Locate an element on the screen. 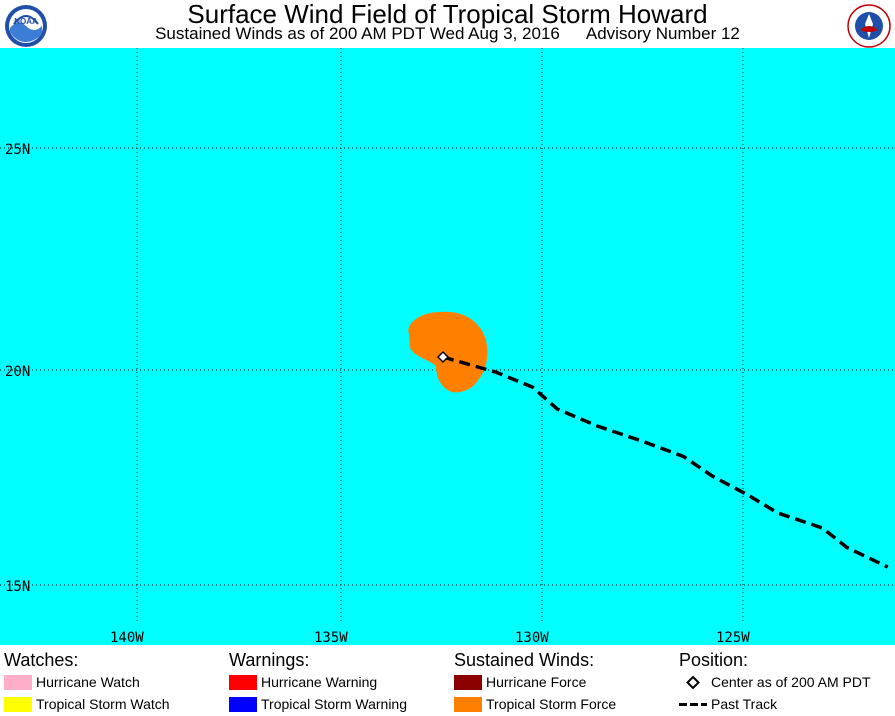 This screenshot has width=895, height=716. legend-item-label: Tropical Storm Warning is located at coordinates (334, 704).